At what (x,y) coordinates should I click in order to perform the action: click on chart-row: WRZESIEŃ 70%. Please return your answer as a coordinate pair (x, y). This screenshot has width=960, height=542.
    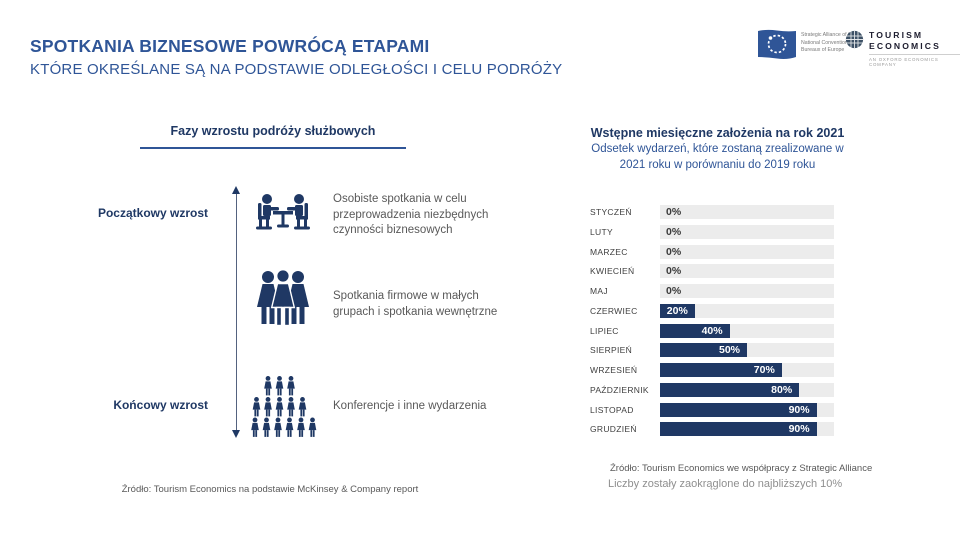
    Looking at the image, I should click on (714, 370).